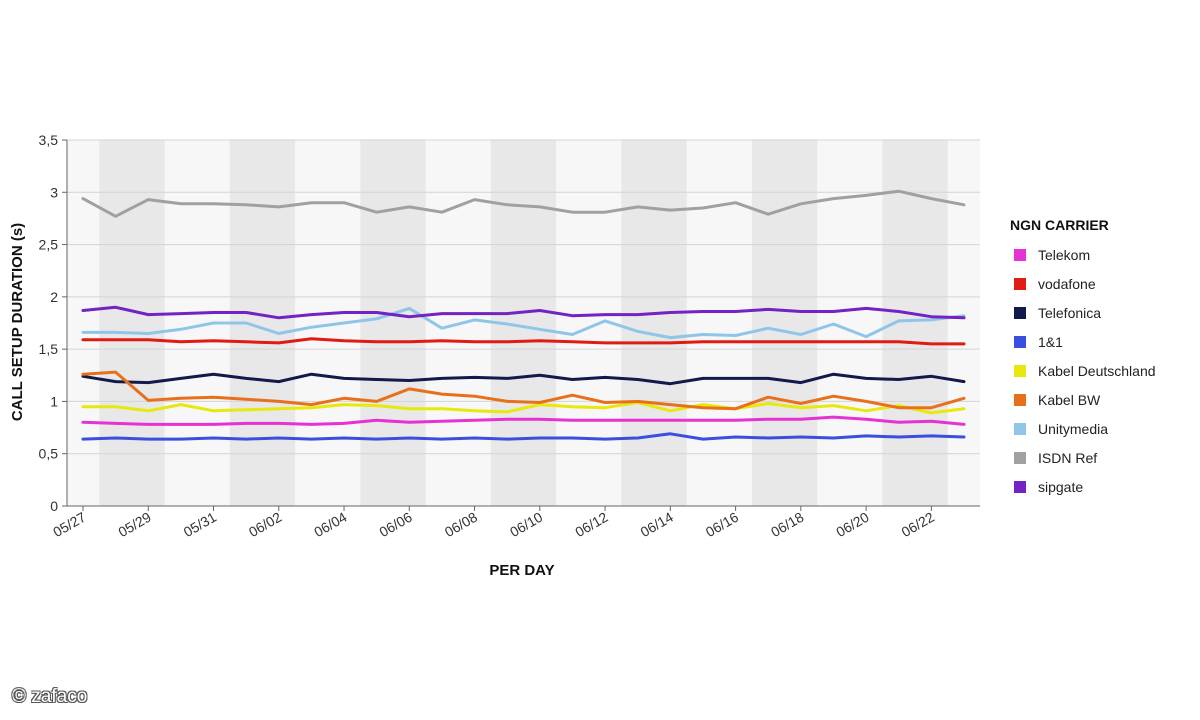  I want to click on legend-label-1-1: 1&1, so click(1050, 342).